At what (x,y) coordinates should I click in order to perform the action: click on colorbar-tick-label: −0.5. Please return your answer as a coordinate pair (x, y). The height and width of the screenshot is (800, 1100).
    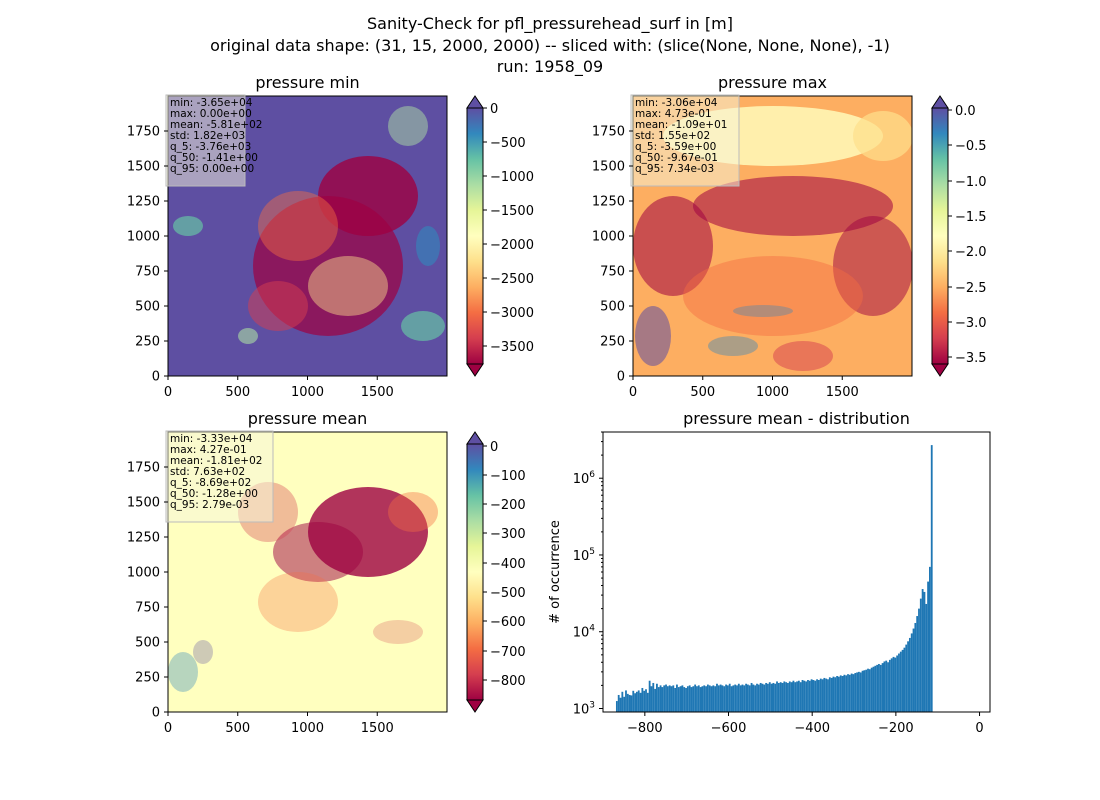
    Looking at the image, I should click on (971, 146).